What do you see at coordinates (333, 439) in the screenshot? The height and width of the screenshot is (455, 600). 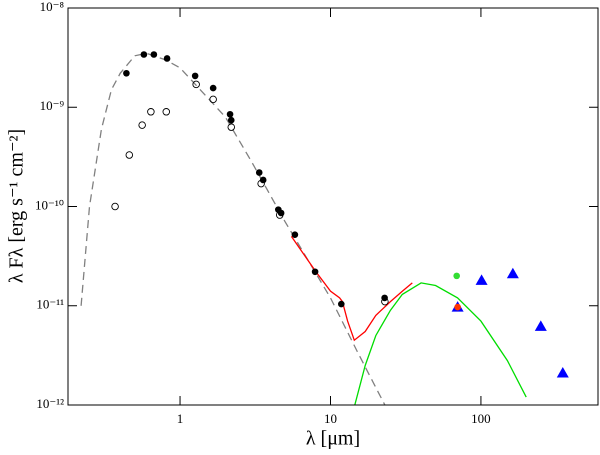 I see `x-axis-label: λ [μm]` at bounding box center [333, 439].